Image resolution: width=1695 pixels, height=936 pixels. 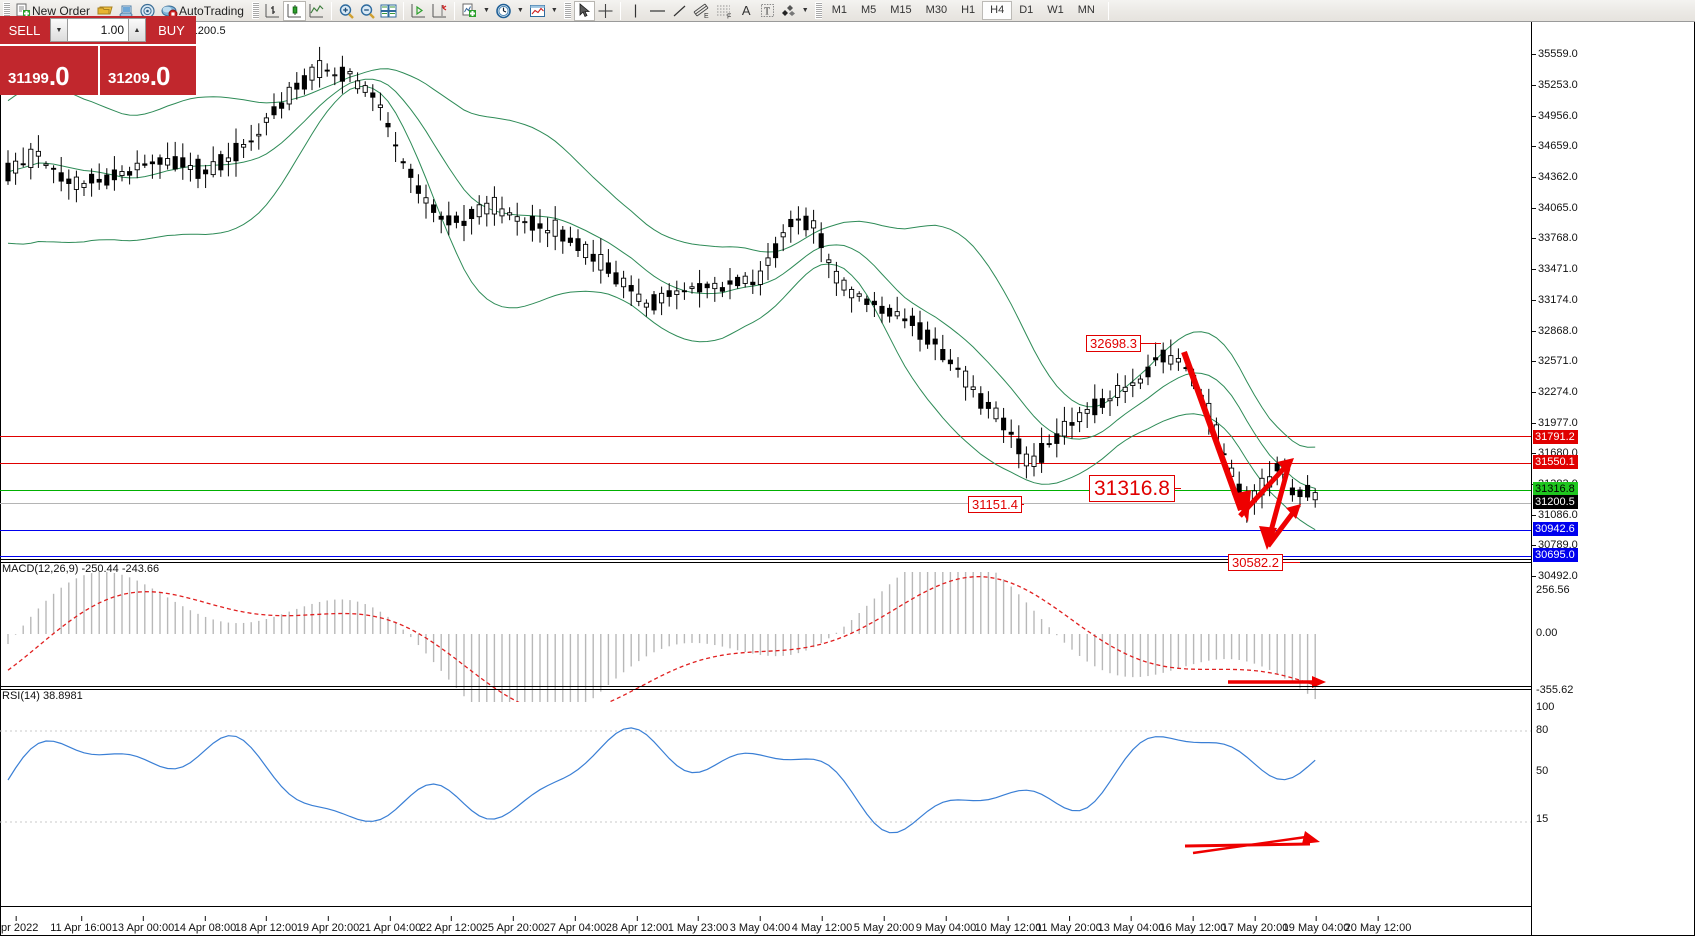 I want to click on annotation-high: 32698.3, so click(x=1113, y=343).